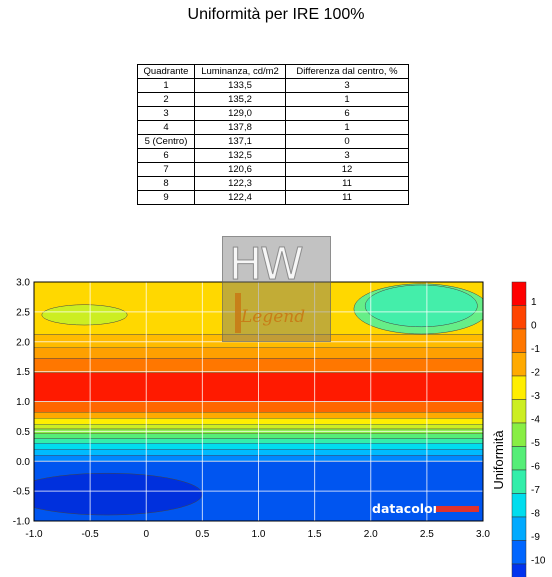  I want to click on table-row: 5 (Centro) 137,1 0, so click(273, 141).